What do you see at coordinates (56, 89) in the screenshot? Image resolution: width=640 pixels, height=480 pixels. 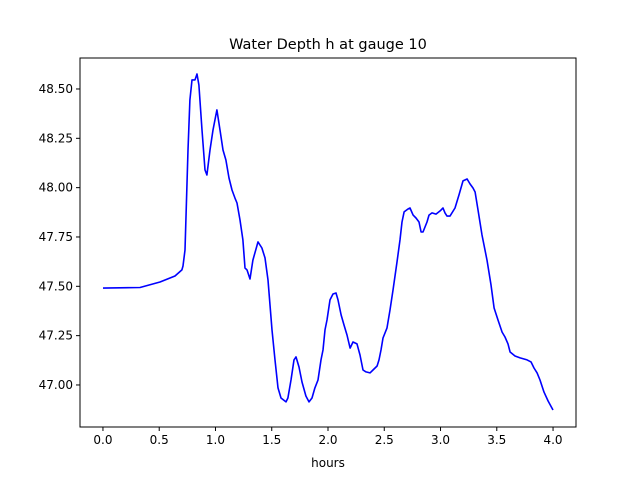 I see `y-tick-label: 48.50` at bounding box center [56, 89].